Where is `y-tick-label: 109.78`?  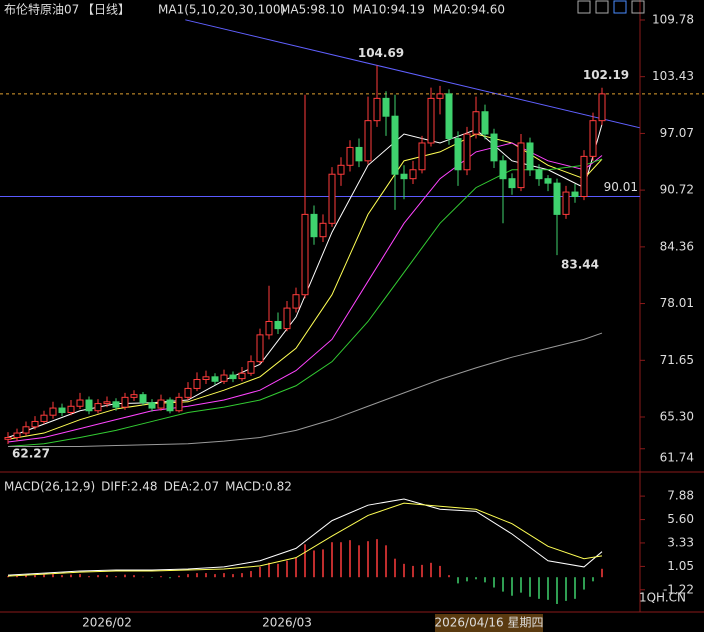
y-tick-label: 109.78 is located at coordinates (673, 19).